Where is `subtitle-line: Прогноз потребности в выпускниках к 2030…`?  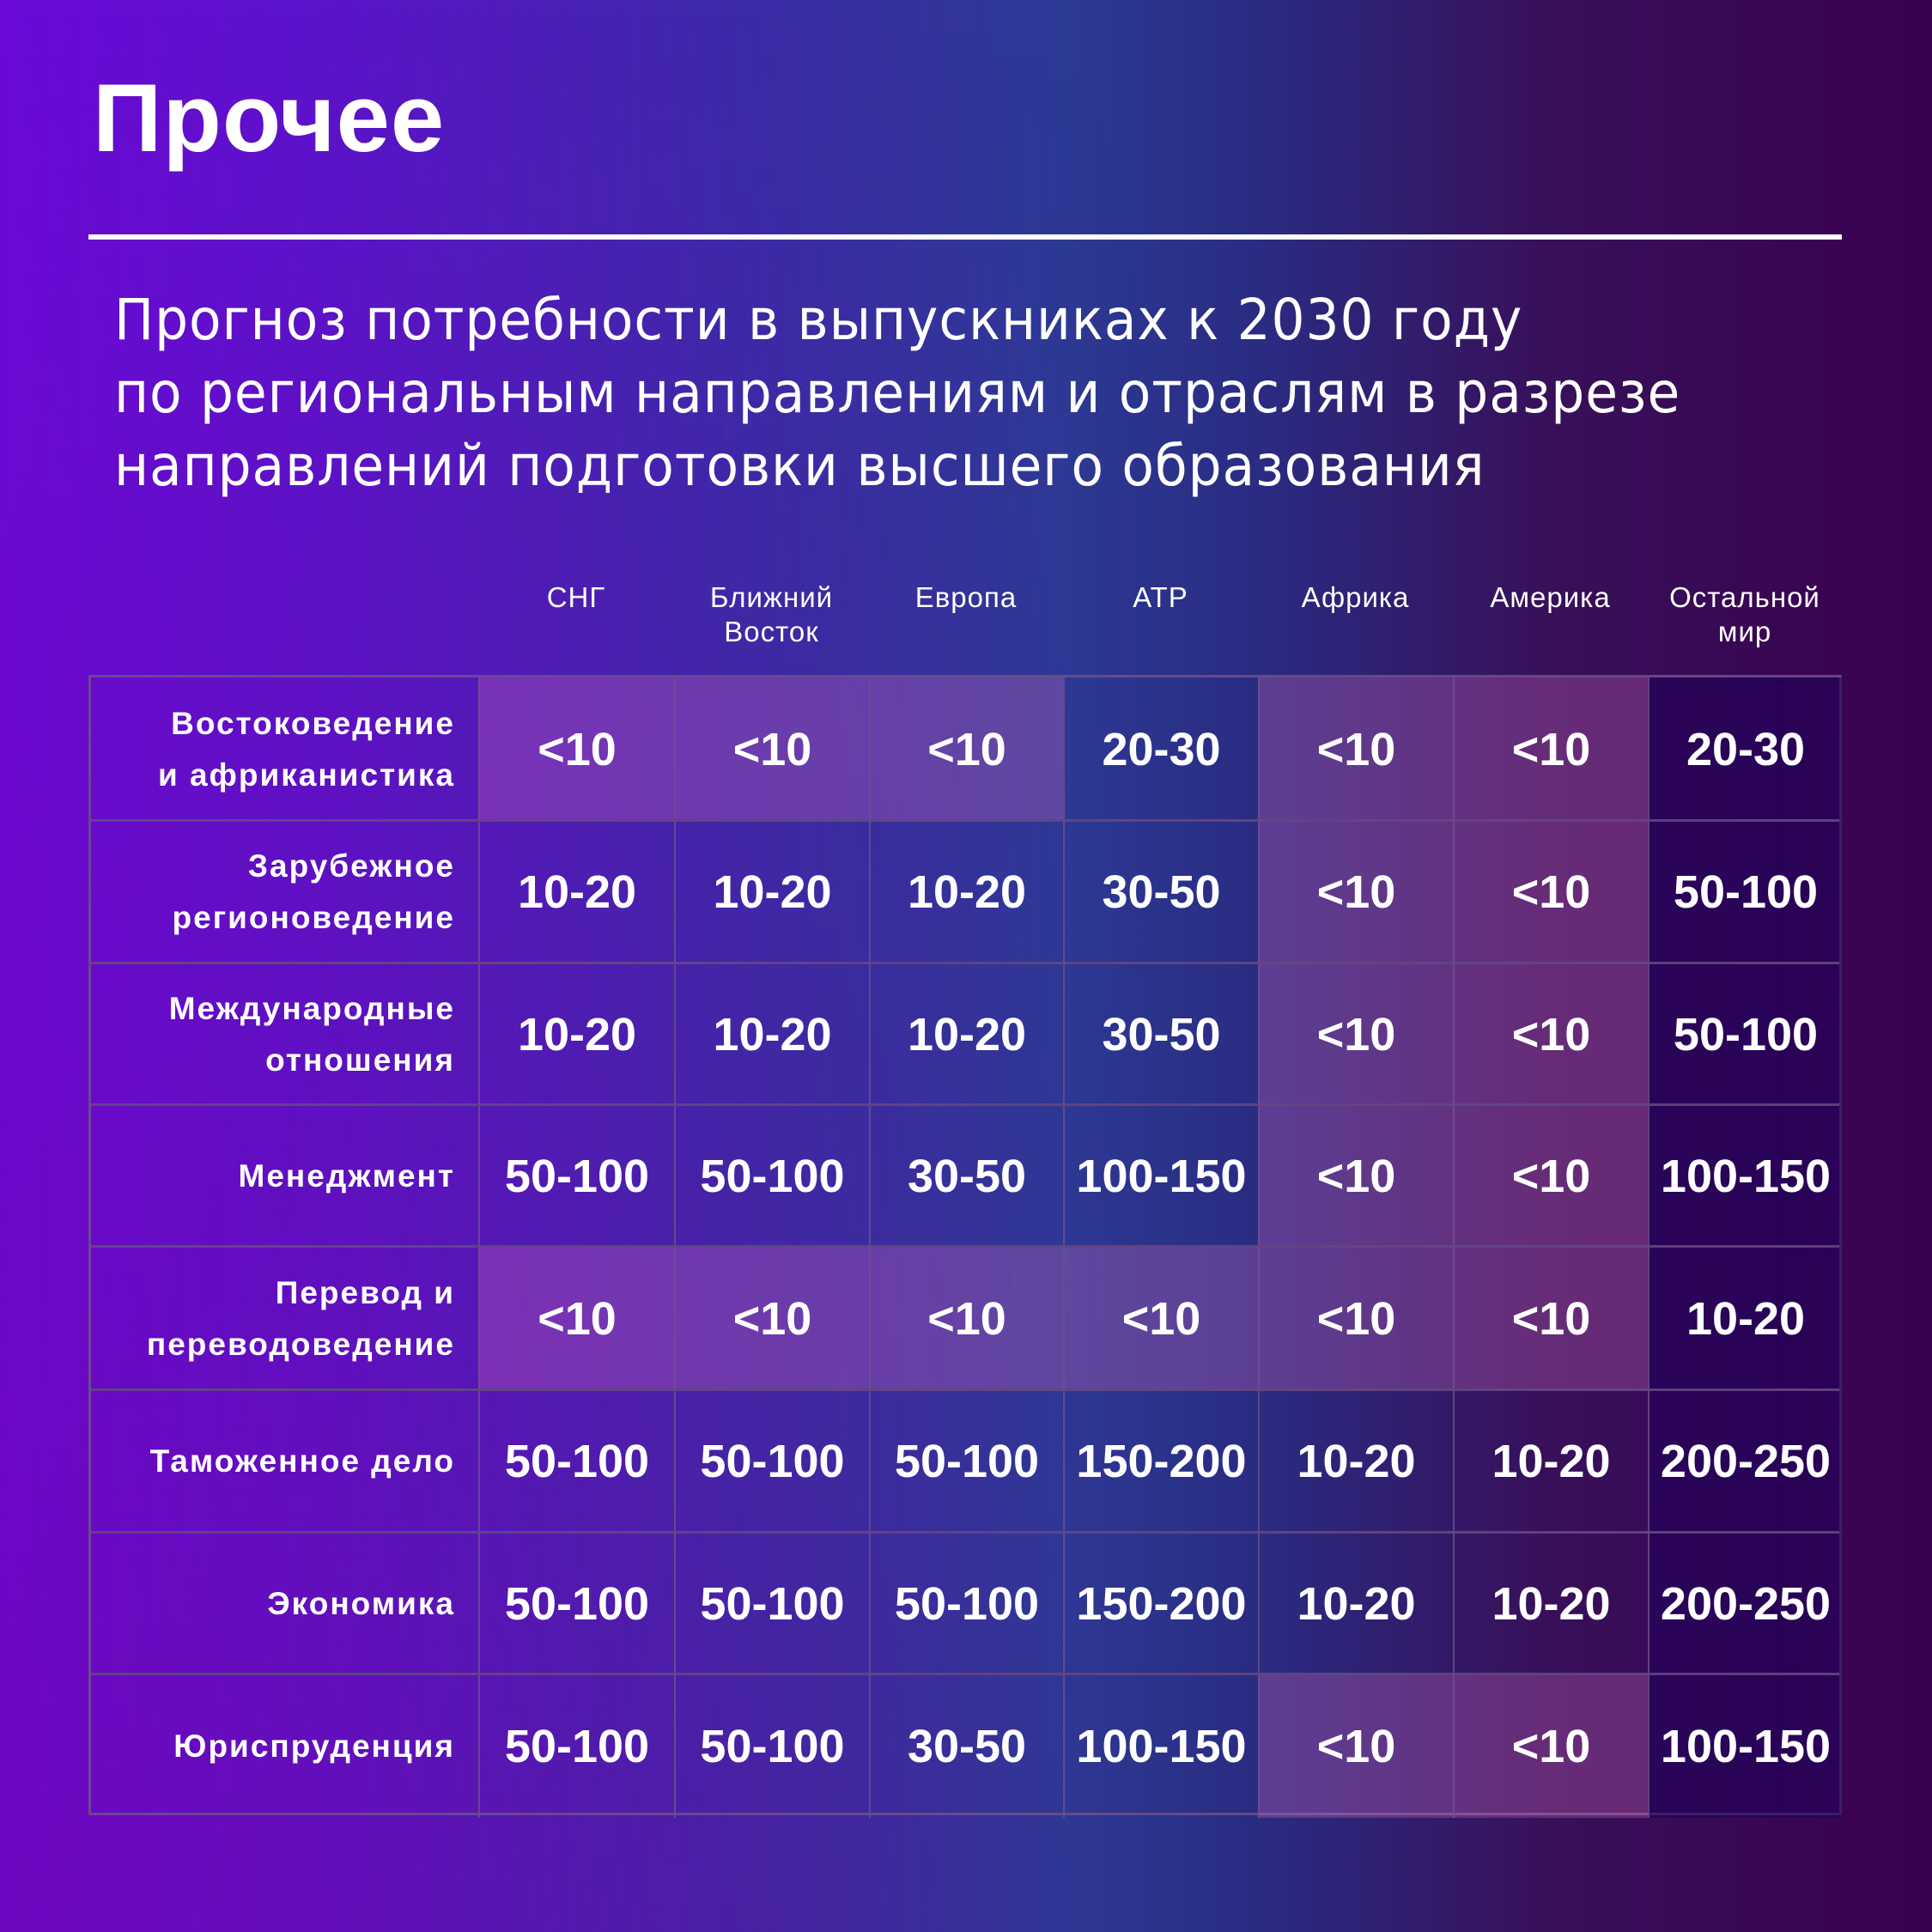 subtitle-line: Прогноз потребности в выпускниках к 2030… is located at coordinates (819, 320).